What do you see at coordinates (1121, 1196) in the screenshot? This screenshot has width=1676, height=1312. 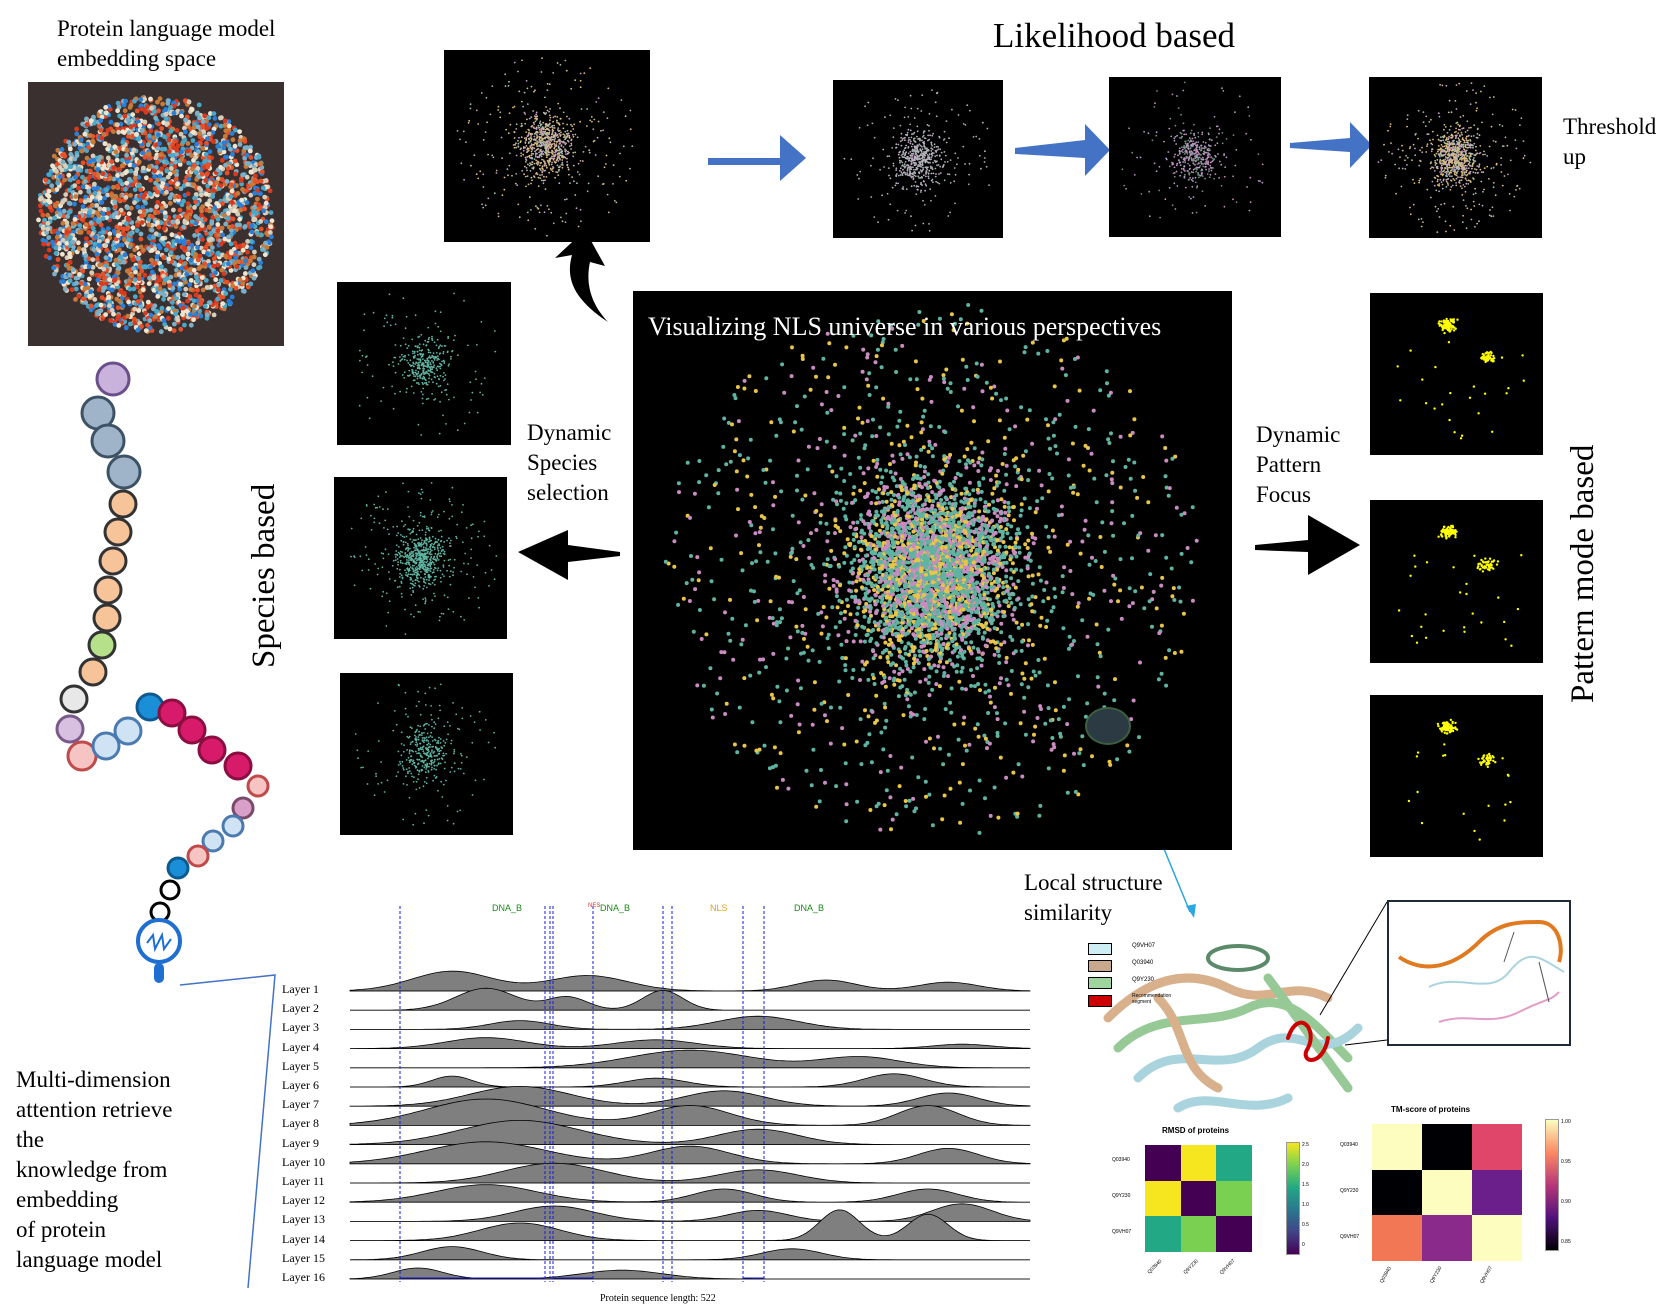 I see `rmsd-row-label: Q9Y230` at bounding box center [1121, 1196].